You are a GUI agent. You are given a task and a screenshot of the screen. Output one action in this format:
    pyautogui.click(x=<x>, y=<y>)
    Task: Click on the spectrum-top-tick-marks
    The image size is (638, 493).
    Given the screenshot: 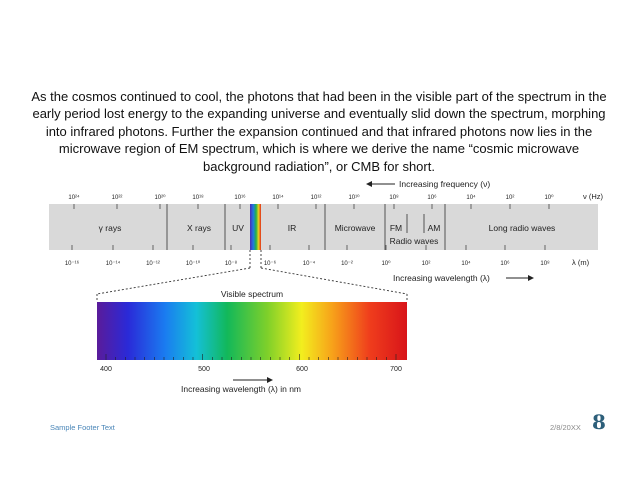 What is the action you would take?
    pyautogui.click(x=311, y=206)
    